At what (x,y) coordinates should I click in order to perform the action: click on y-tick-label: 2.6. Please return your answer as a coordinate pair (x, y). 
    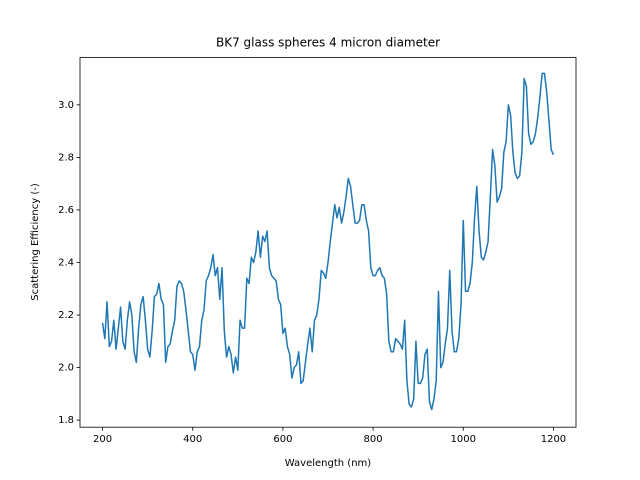
    Looking at the image, I should click on (66, 210).